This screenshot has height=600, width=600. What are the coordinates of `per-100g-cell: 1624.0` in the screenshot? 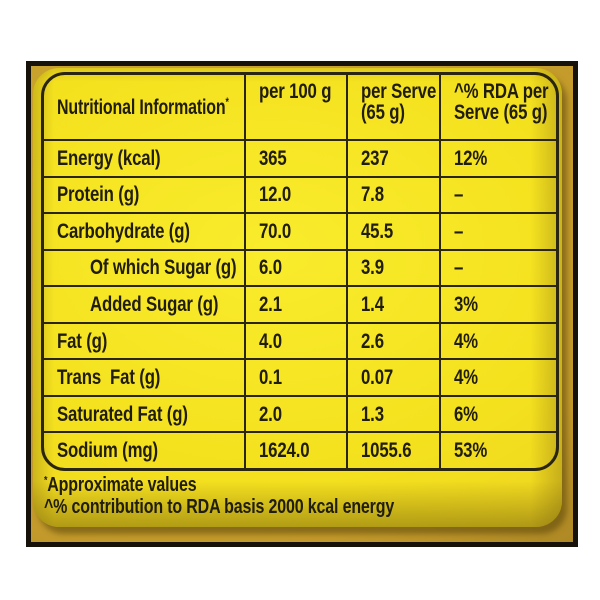 It's located at (295, 449).